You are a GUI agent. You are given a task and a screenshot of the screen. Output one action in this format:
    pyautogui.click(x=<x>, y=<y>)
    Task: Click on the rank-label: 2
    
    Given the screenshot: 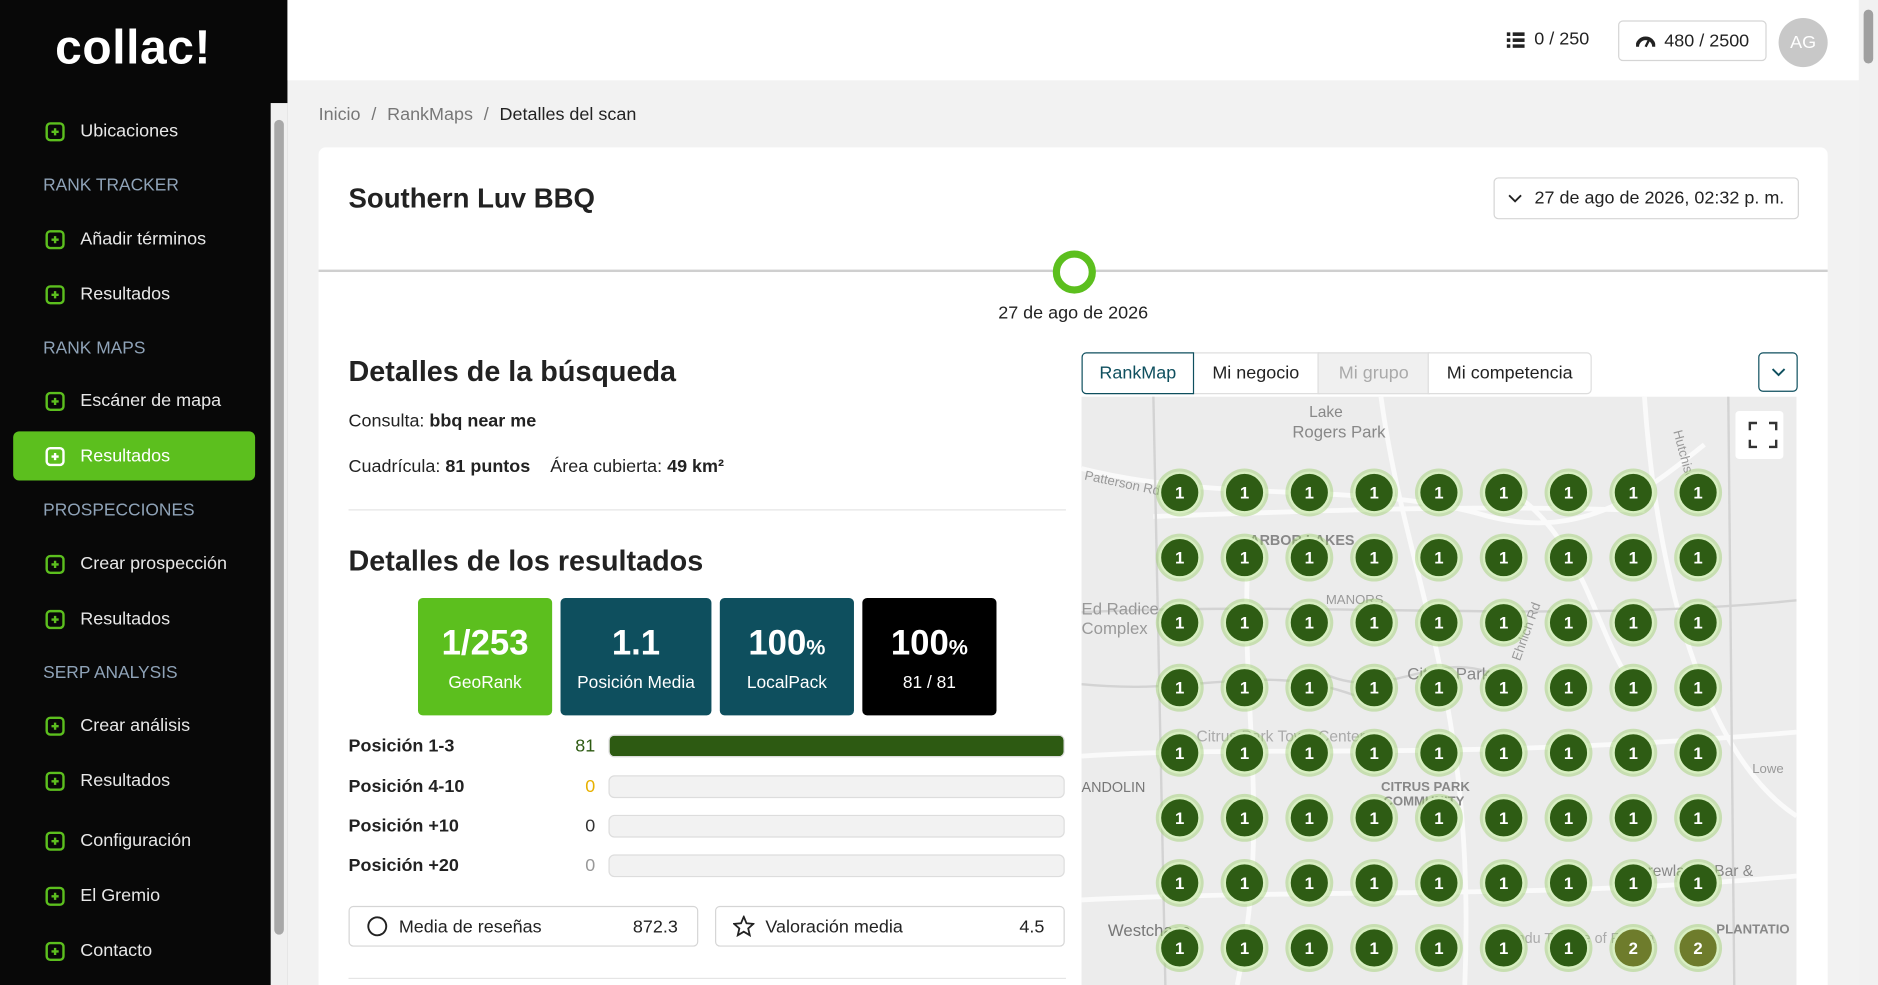 What is the action you would take?
    pyautogui.click(x=1633, y=948)
    